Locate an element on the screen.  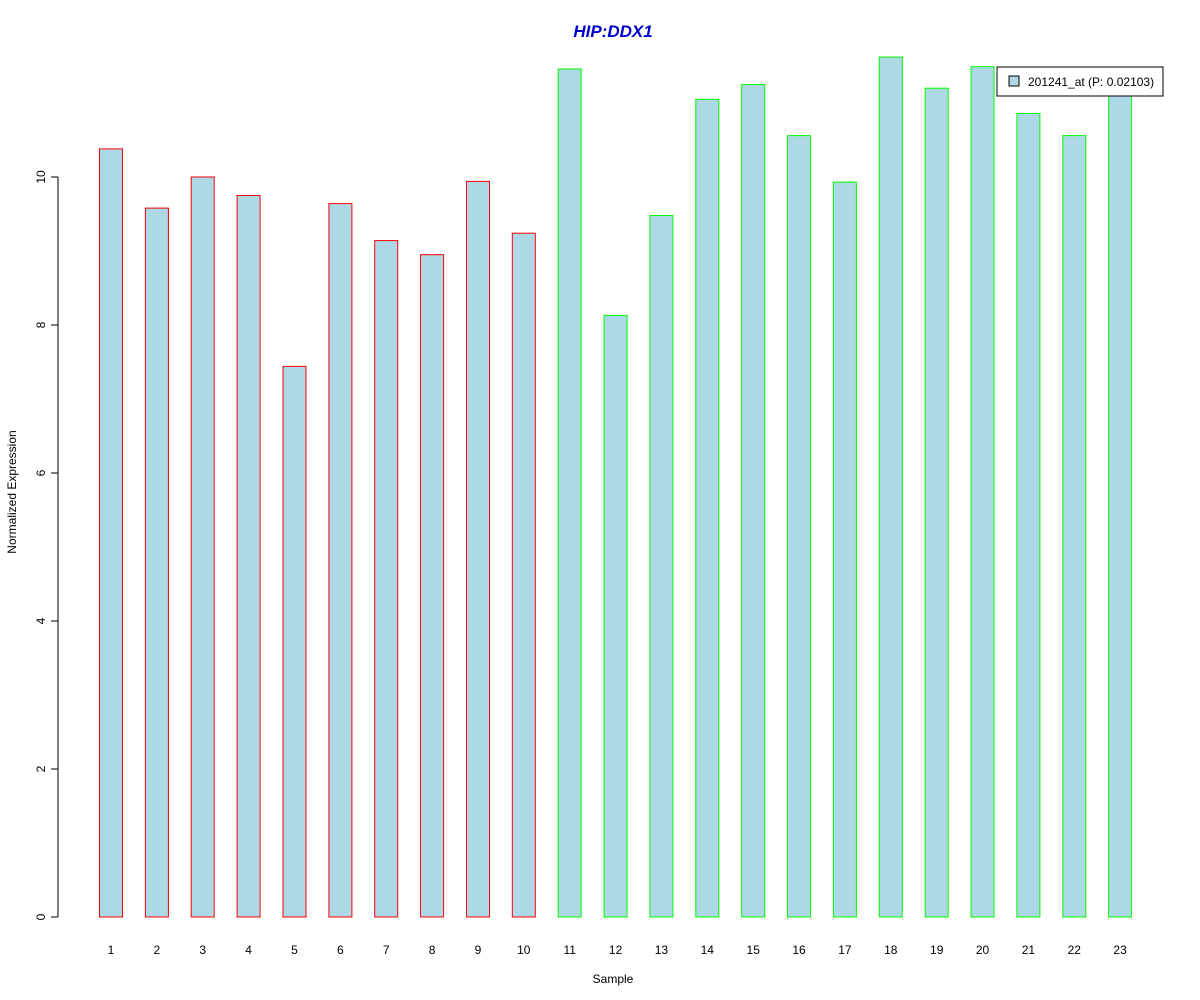
x-tick-label: 10 is located at coordinates (524, 950).